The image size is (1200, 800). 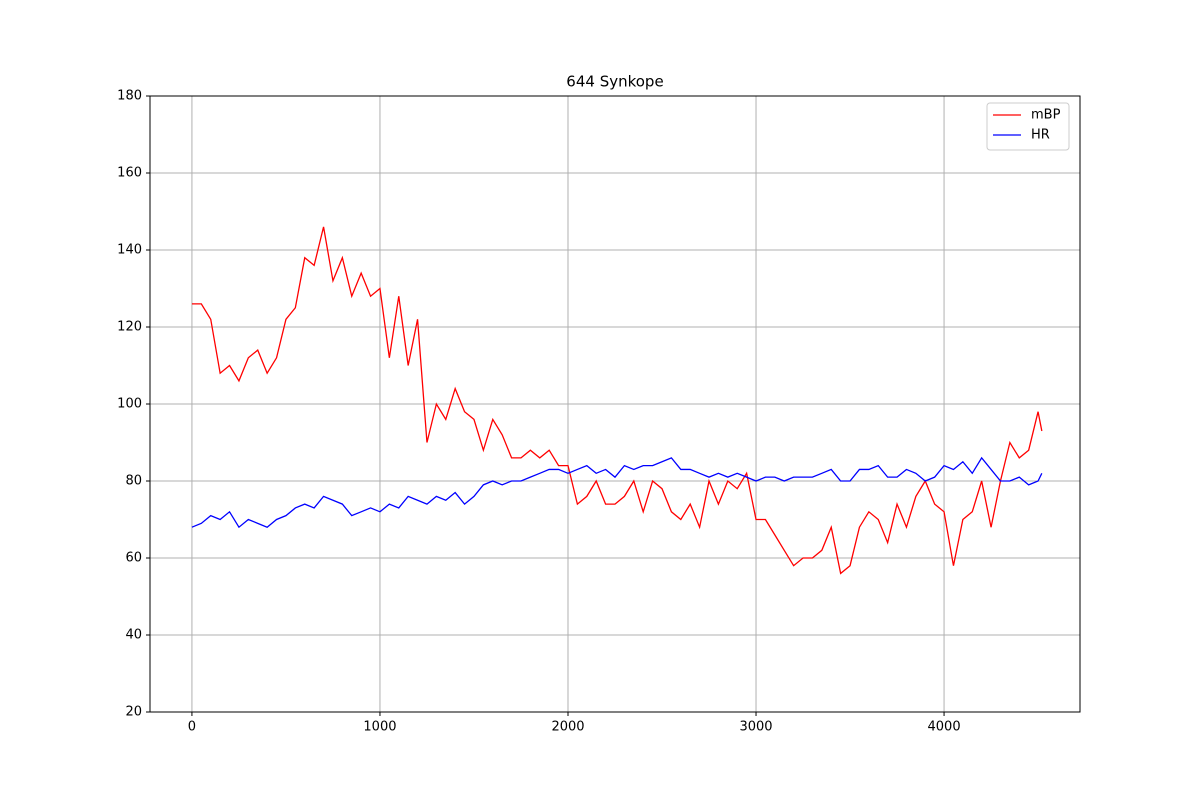 What do you see at coordinates (129, 173) in the screenshot?
I see `y-tick-label: 160` at bounding box center [129, 173].